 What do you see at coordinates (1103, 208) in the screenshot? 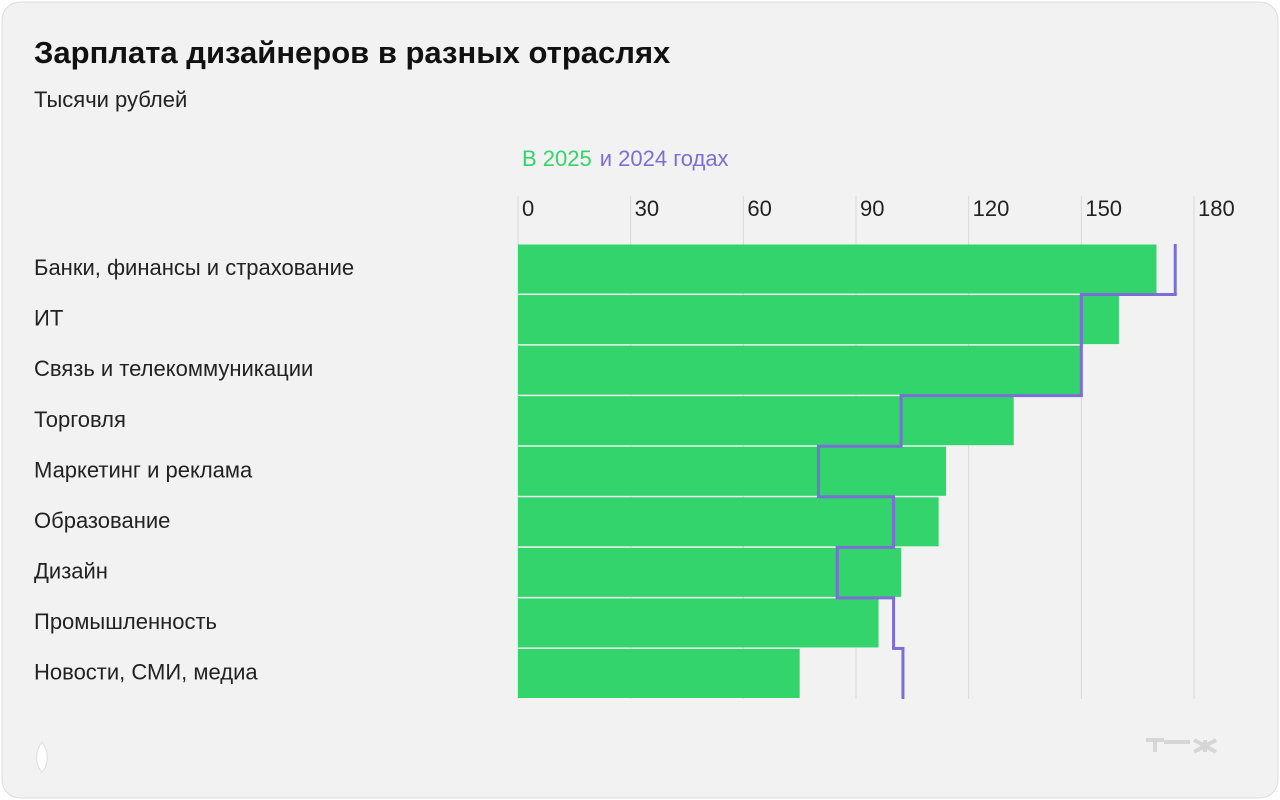
I see `x-tick-label: 150` at bounding box center [1103, 208].